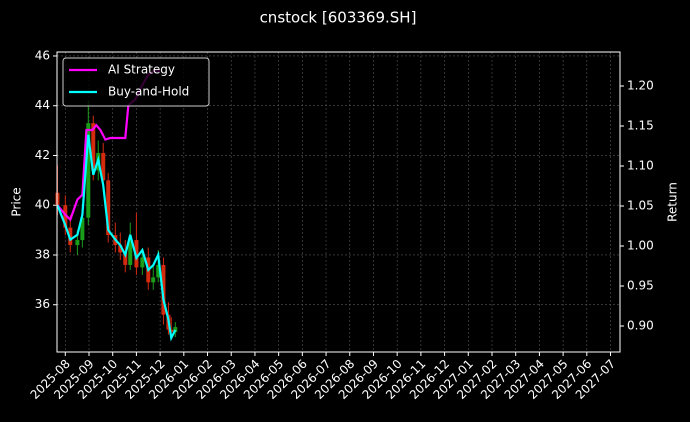  I want to click on y2-tick-label: 1.15, so click(640, 126).